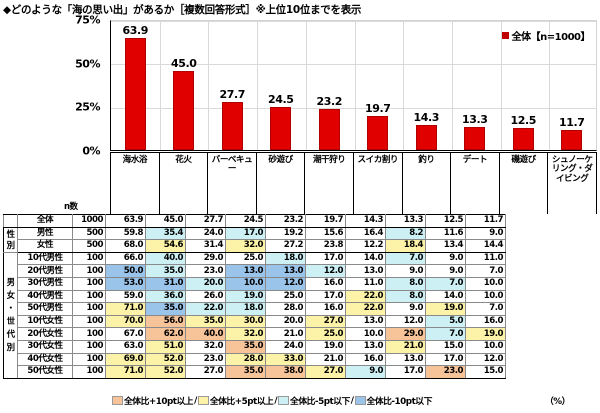 The width and height of the screenshot is (600, 413). What do you see at coordinates (285, 359) in the screenshot?
I see `cell-value: 33.0` at bounding box center [285, 359].